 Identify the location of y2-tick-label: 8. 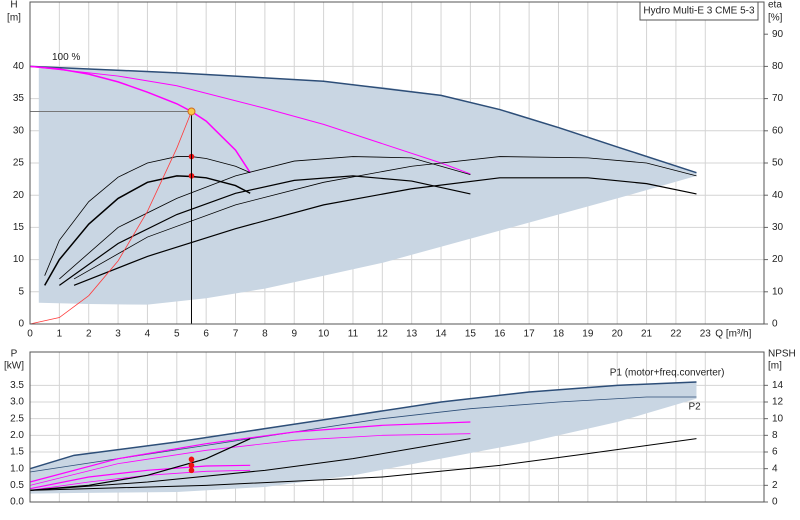
(775, 435).